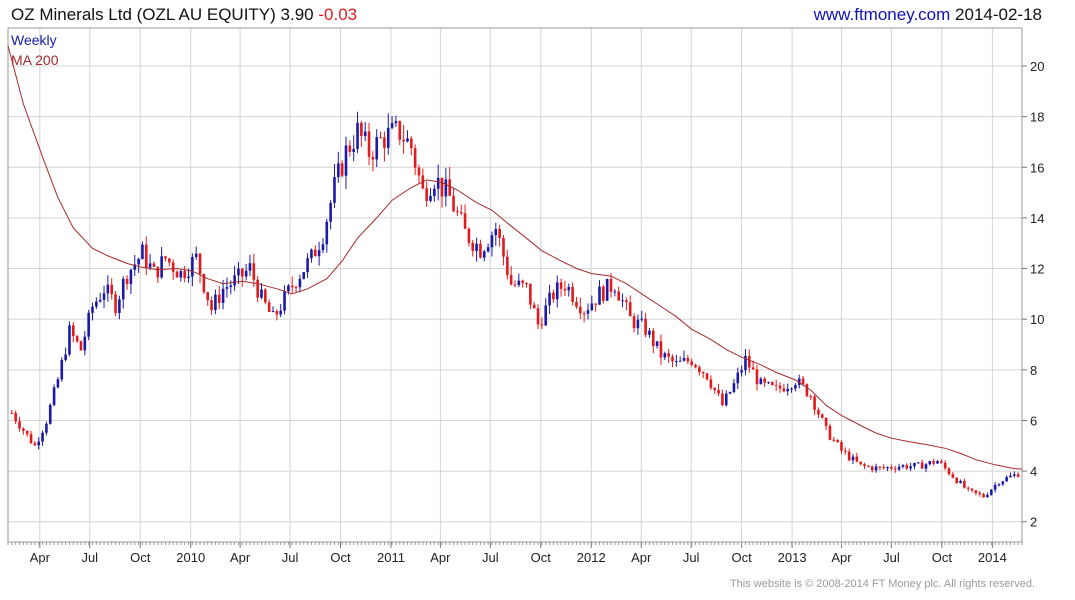  Describe the element at coordinates (1037, 66) in the screenshot. I see `y-tick-label: 20` at that location.